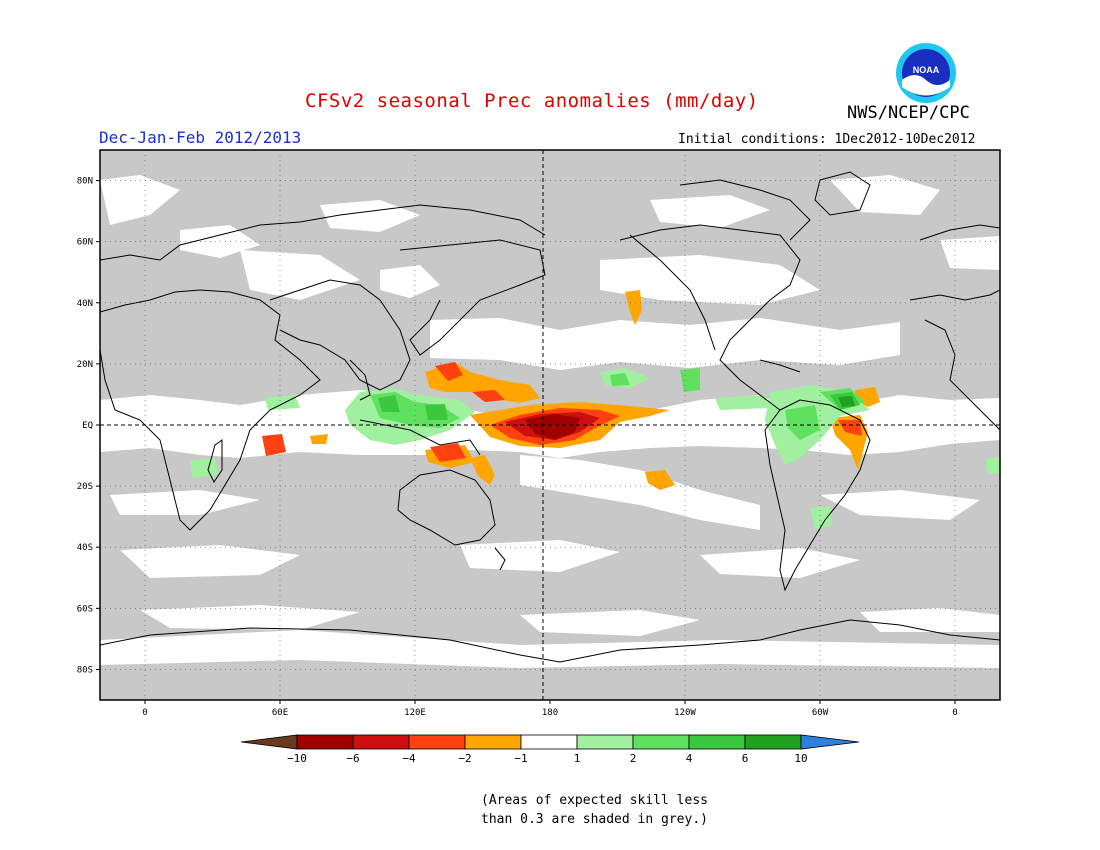  I want to click on colorbar-label: 1, so click(577, 758).